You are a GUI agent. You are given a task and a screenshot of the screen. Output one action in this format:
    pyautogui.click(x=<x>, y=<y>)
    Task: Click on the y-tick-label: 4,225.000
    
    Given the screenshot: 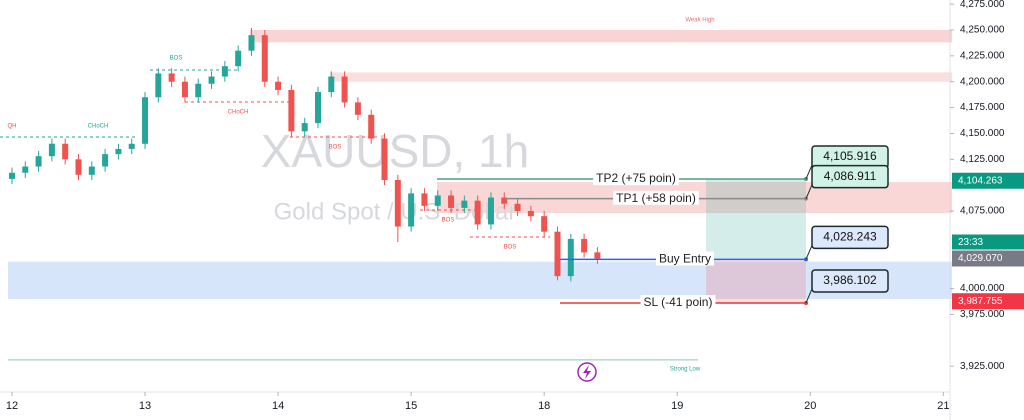 What is the action you would take?
    pyautogui.click(x=982, y=55)
    